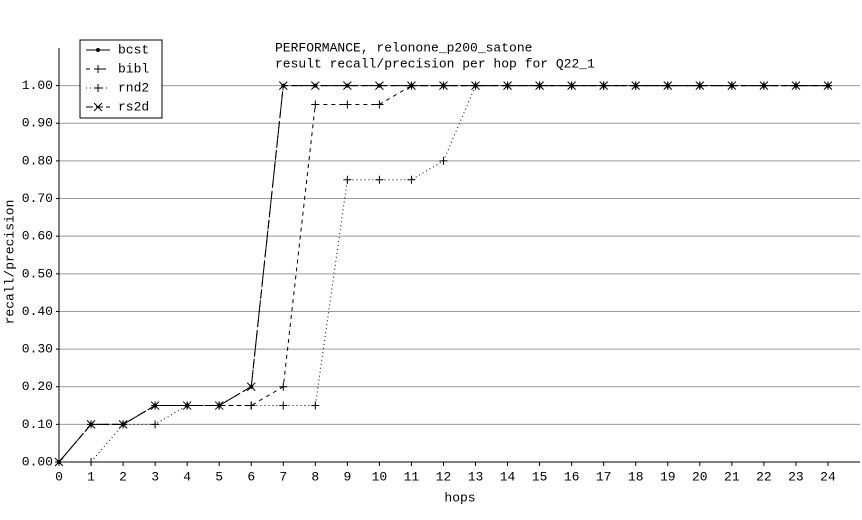 The height and width of the screenshot is (520, 862). Describe the element at coordinates (828, 476) in the screenshot. I see `x-tick-label: 24` at that location.